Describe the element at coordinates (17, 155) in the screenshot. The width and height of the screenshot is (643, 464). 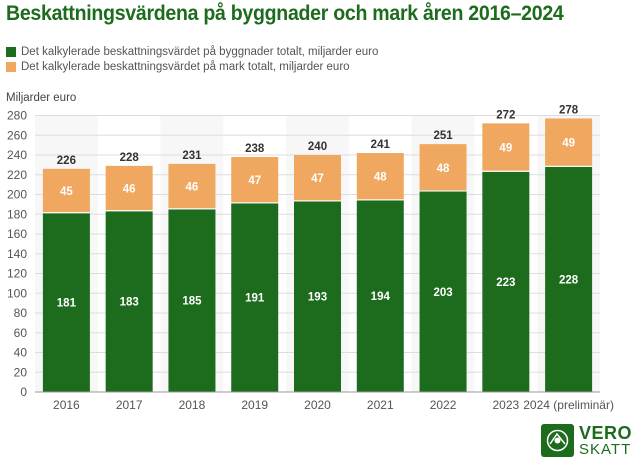
I see `y-tick-label: 240` at that location.